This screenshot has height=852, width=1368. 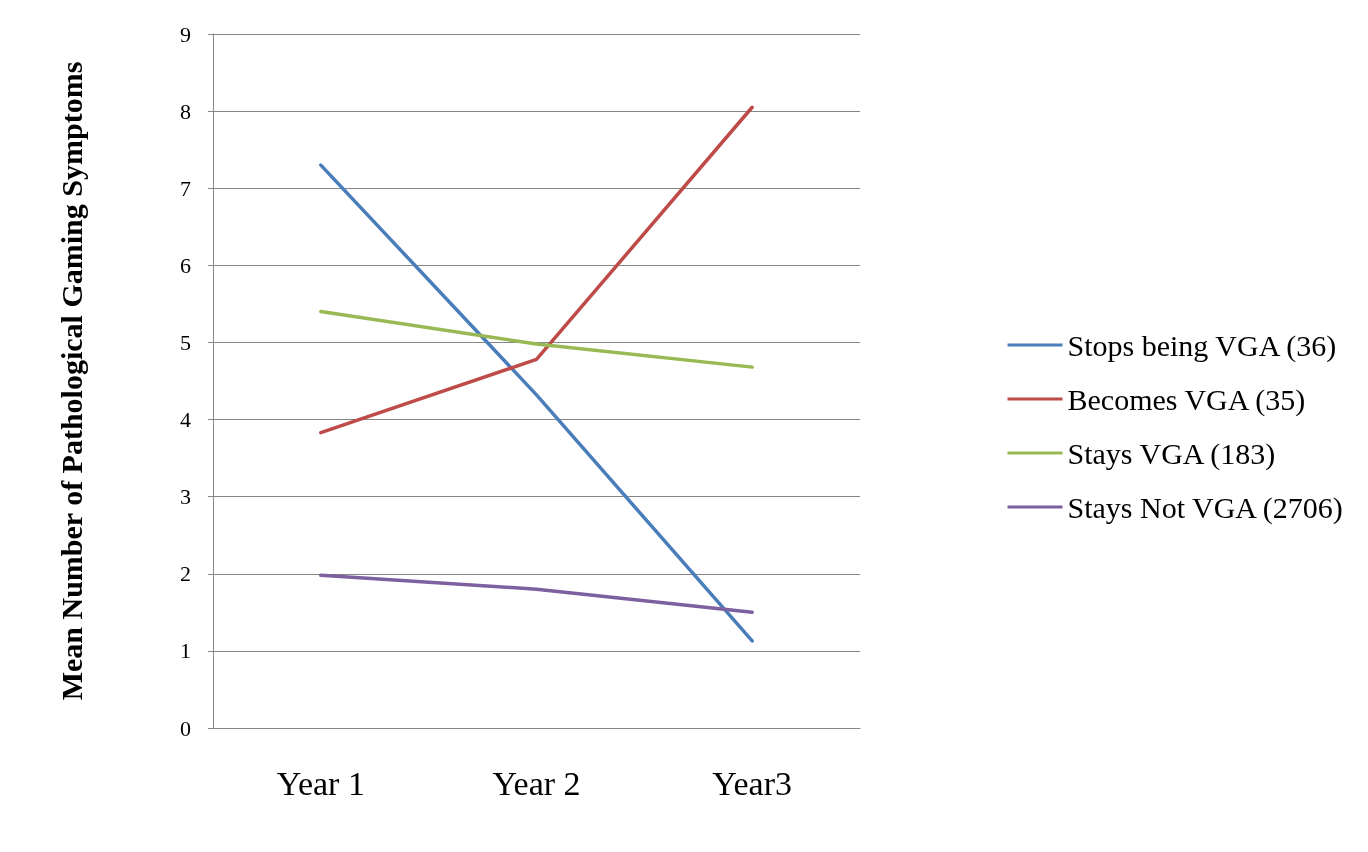 I want to click on y-tick-label: 3, so click(x=185, y=497).